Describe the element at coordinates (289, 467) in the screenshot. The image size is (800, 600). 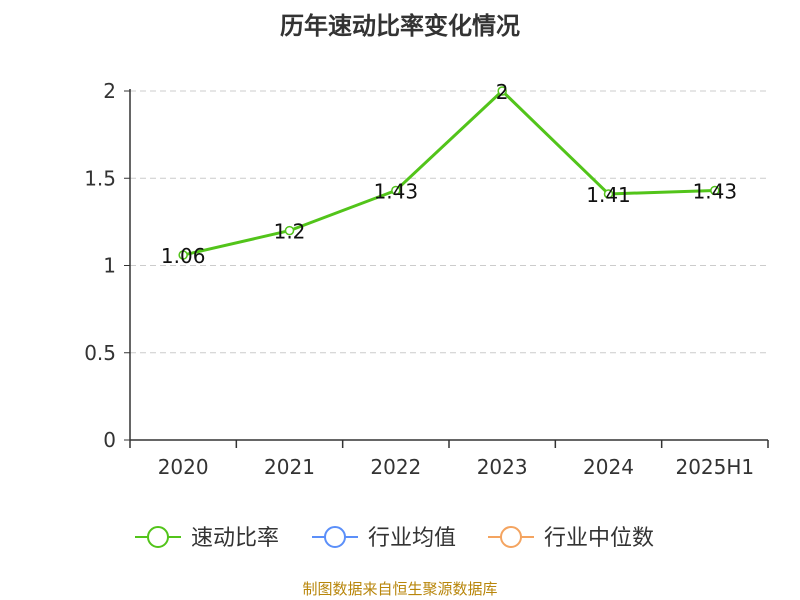
I see `x-tick-label: 2021` at that location.